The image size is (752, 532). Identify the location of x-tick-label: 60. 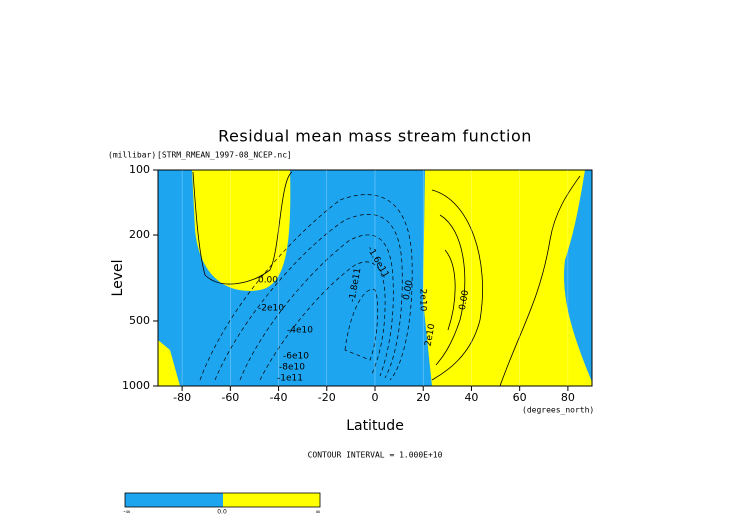
(520, 397).